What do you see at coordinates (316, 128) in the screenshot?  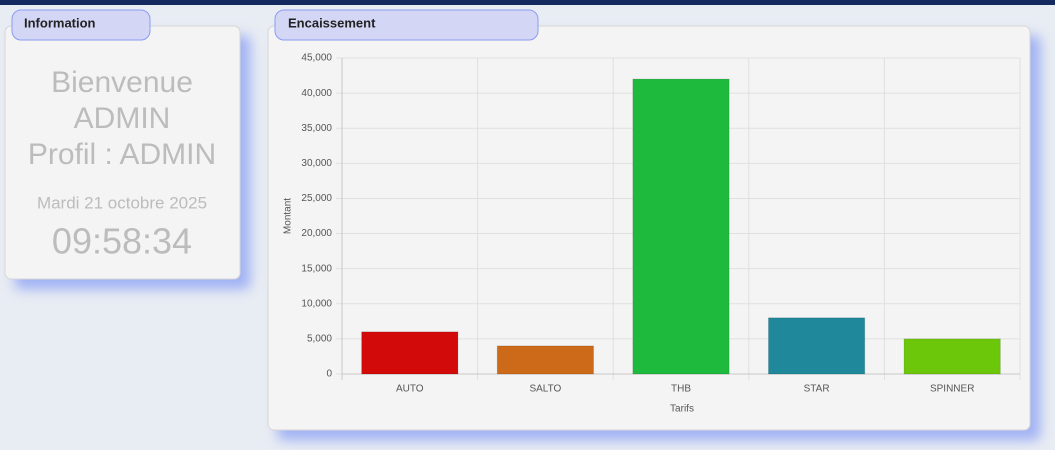 I see `y-tick-label: 35,000` at bounding box center [316, 128].